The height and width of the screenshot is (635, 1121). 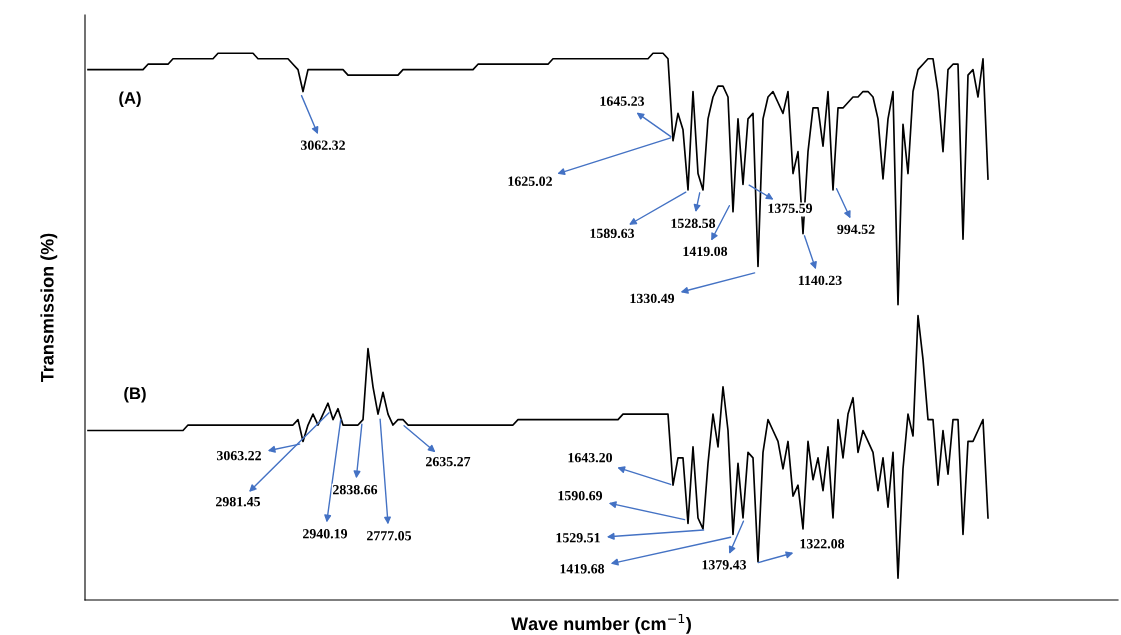 What do you see at coordinates (530, 181) in the screenshot?
I see `annotation: 1625.02` at bounding box center [530, 181].